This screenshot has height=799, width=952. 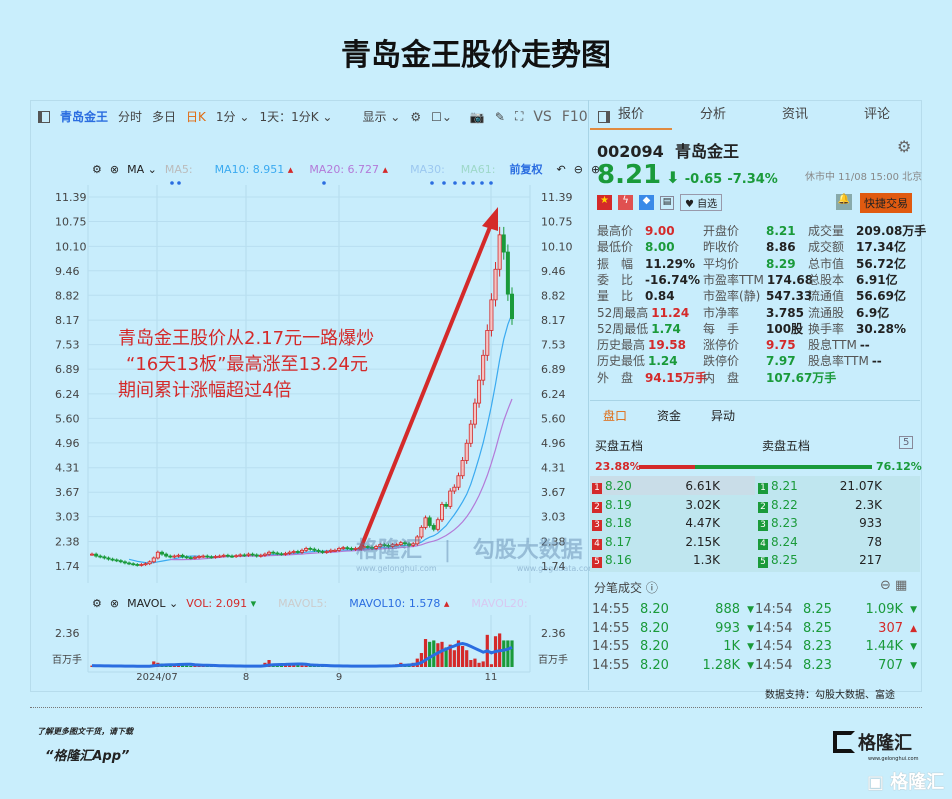 I want to click on quote-field: 流通值 56.69亿, so click(x=857, y=296).